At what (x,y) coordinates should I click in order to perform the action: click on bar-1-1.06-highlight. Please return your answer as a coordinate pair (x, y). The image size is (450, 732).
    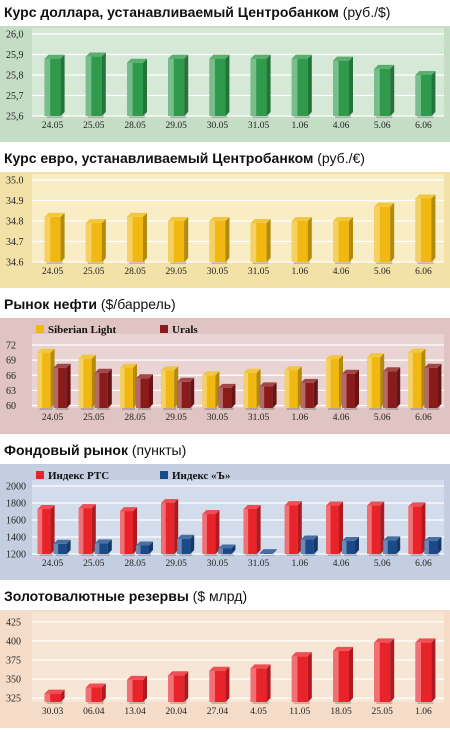
    Looking at the image, I should click on (287, 389).